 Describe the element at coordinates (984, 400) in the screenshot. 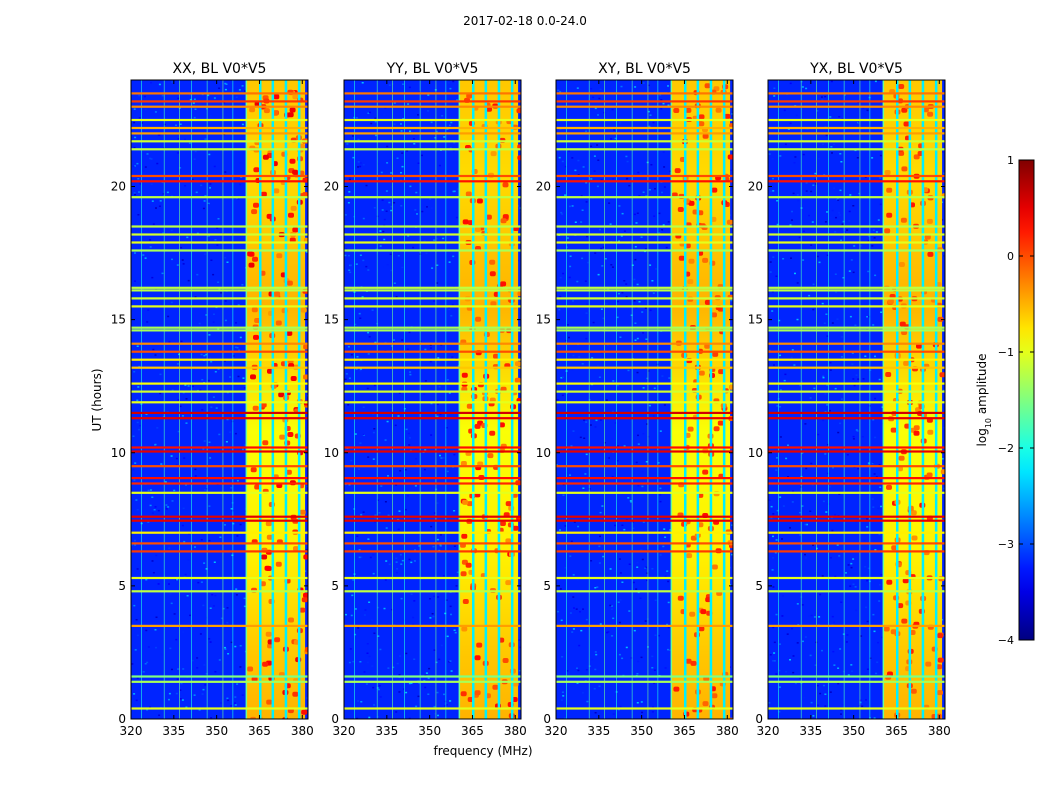

I see `colorbar-label: log10 amplitude` at that location.